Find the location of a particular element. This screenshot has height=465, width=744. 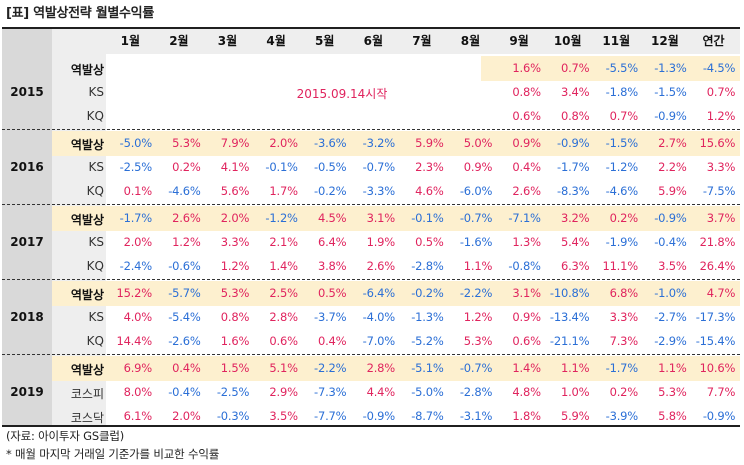

table-cell: -3.1% is located at coordinates (476, 416).